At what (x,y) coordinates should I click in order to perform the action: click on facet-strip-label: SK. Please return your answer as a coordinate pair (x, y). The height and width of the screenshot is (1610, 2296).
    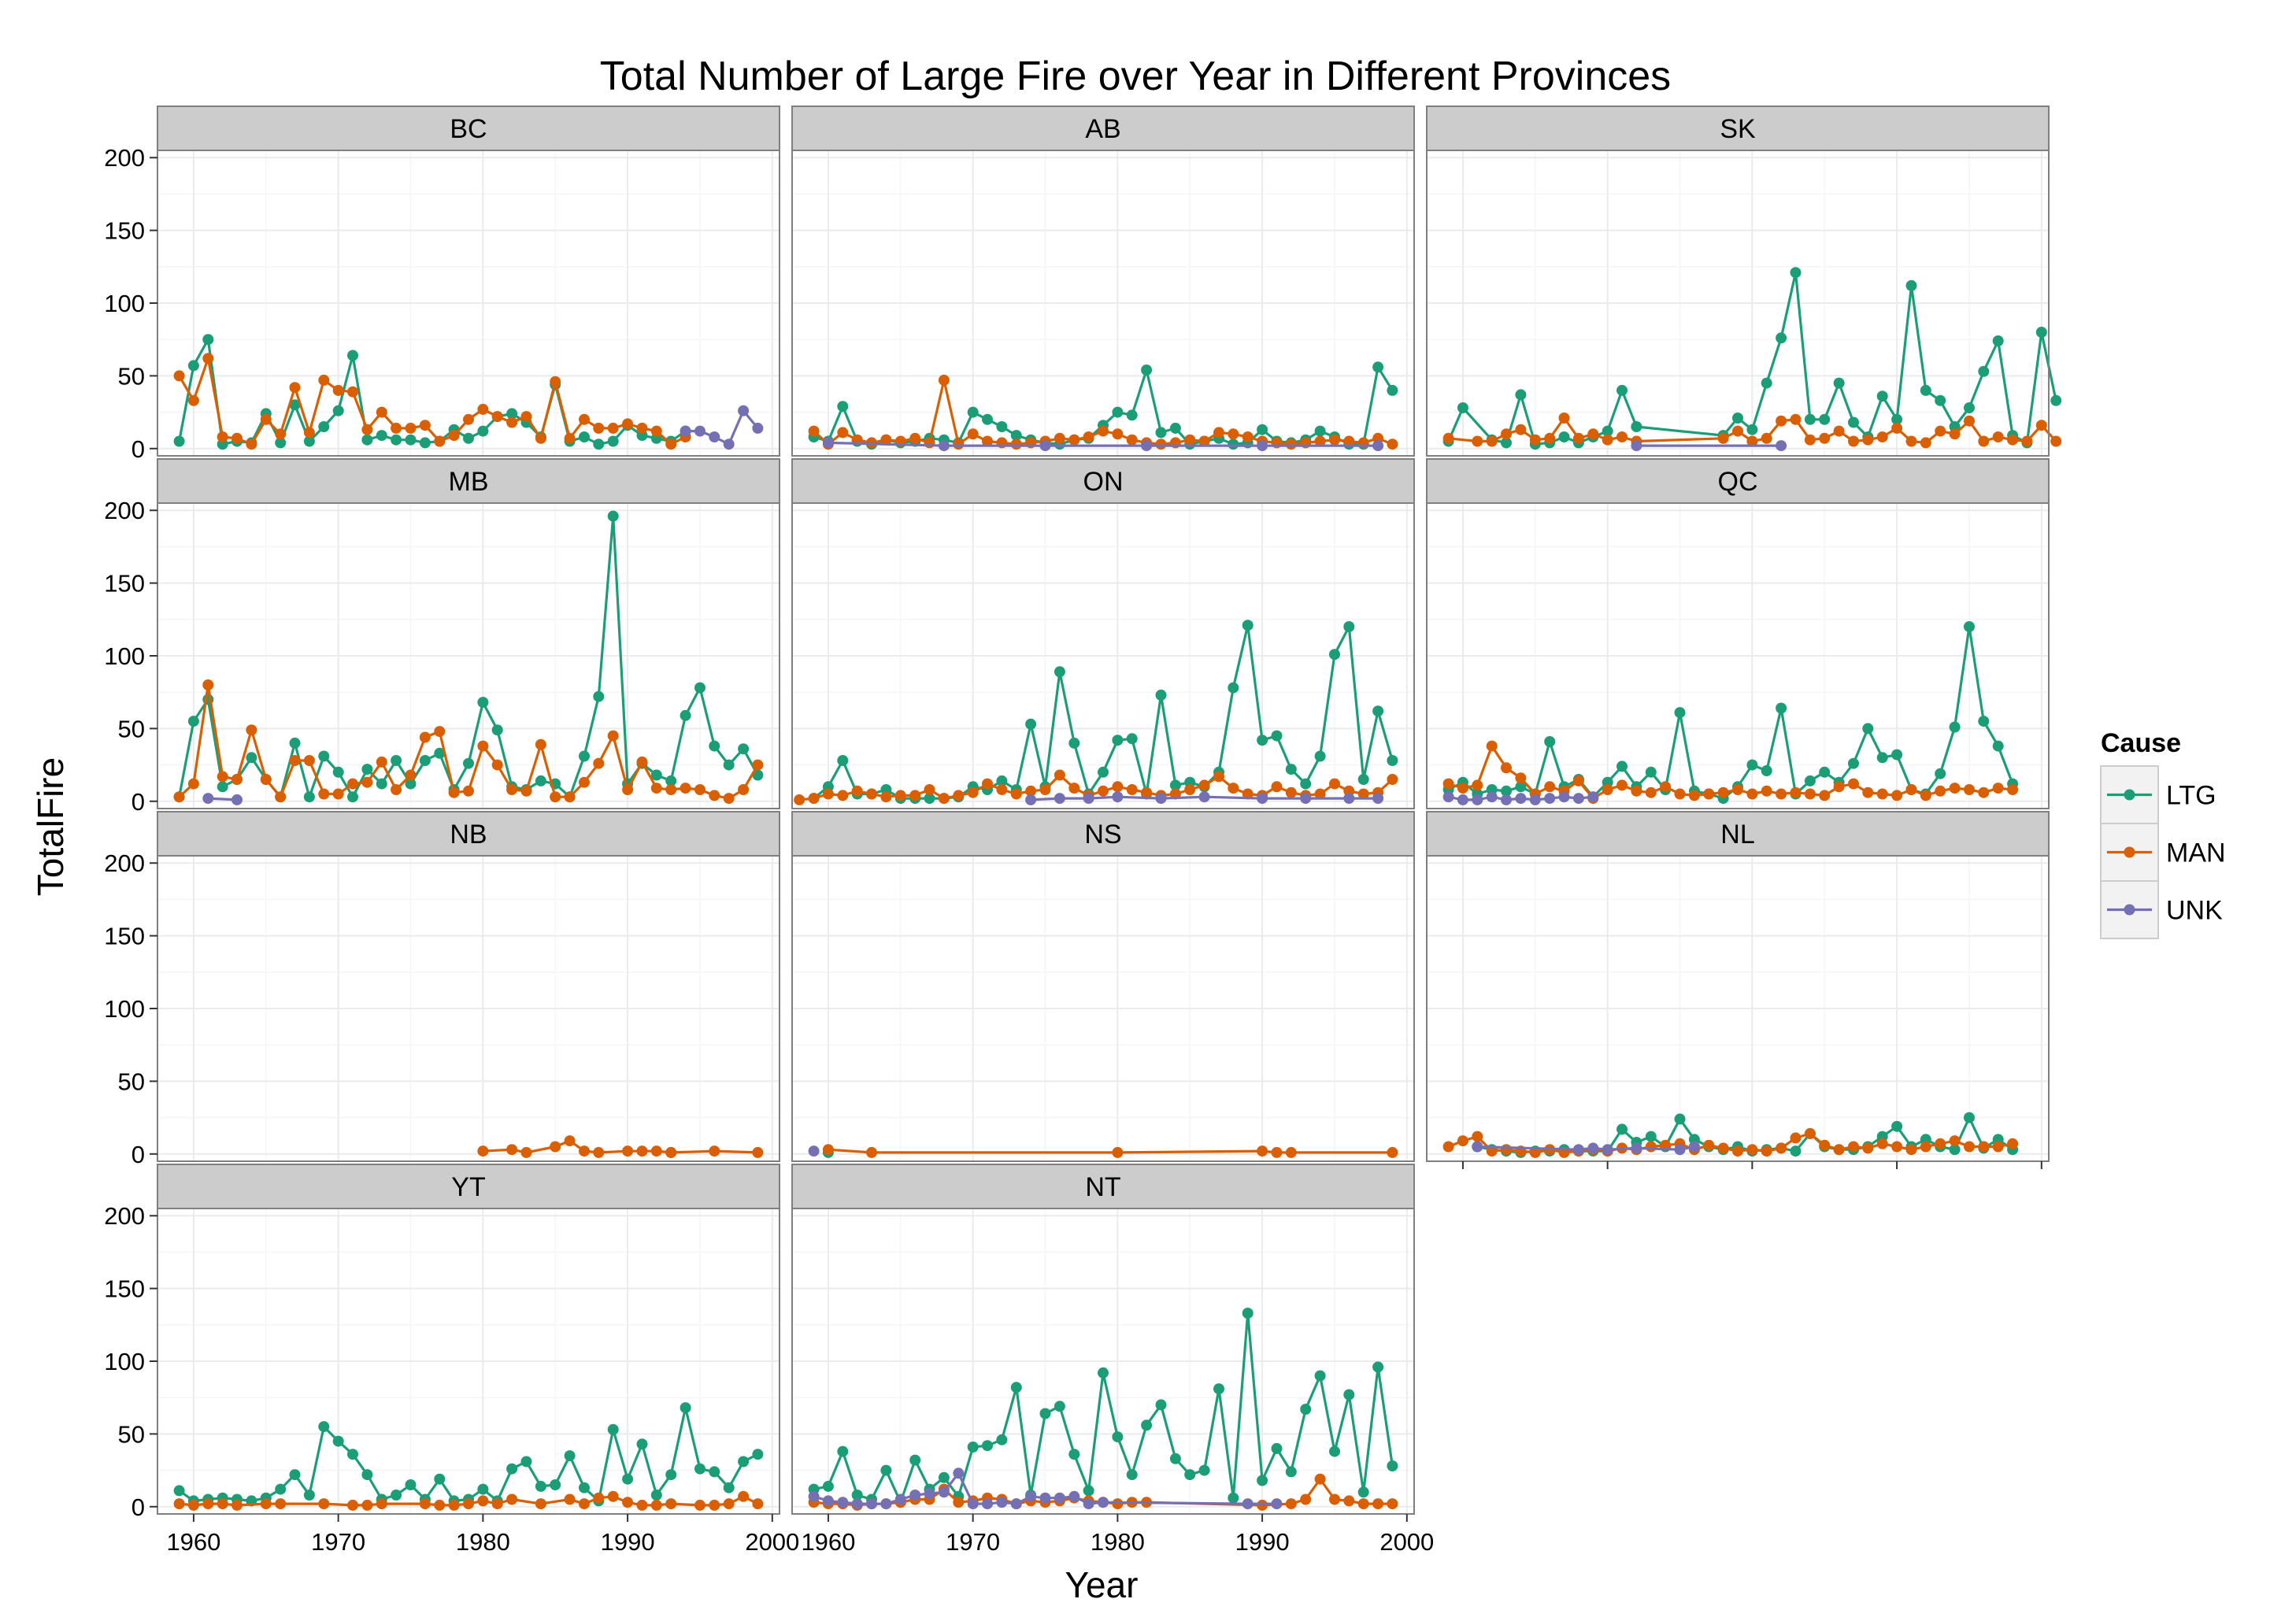
    Looking at the image, I should click on (1738, 129).